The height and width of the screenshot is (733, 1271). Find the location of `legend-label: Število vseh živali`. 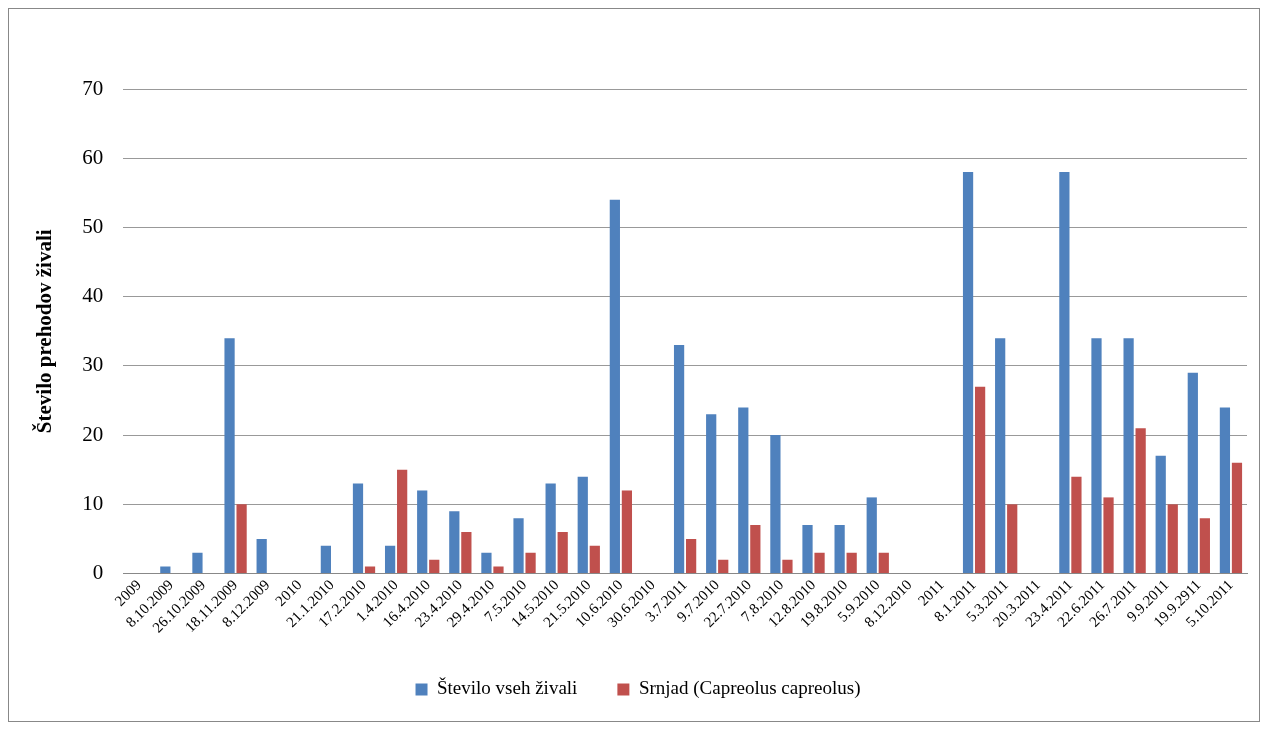

legend-label: Število vseh živali is located at coordinates (507, 688).